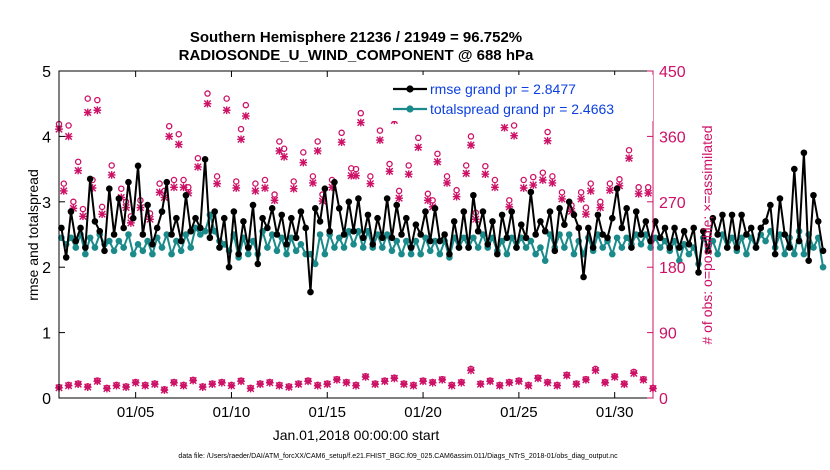 The height and width of the screenshot is (470, 830). Describe the element at coordinates (136, 412) in the screenshot. I see `x-tick-label: 01/05` at that location.